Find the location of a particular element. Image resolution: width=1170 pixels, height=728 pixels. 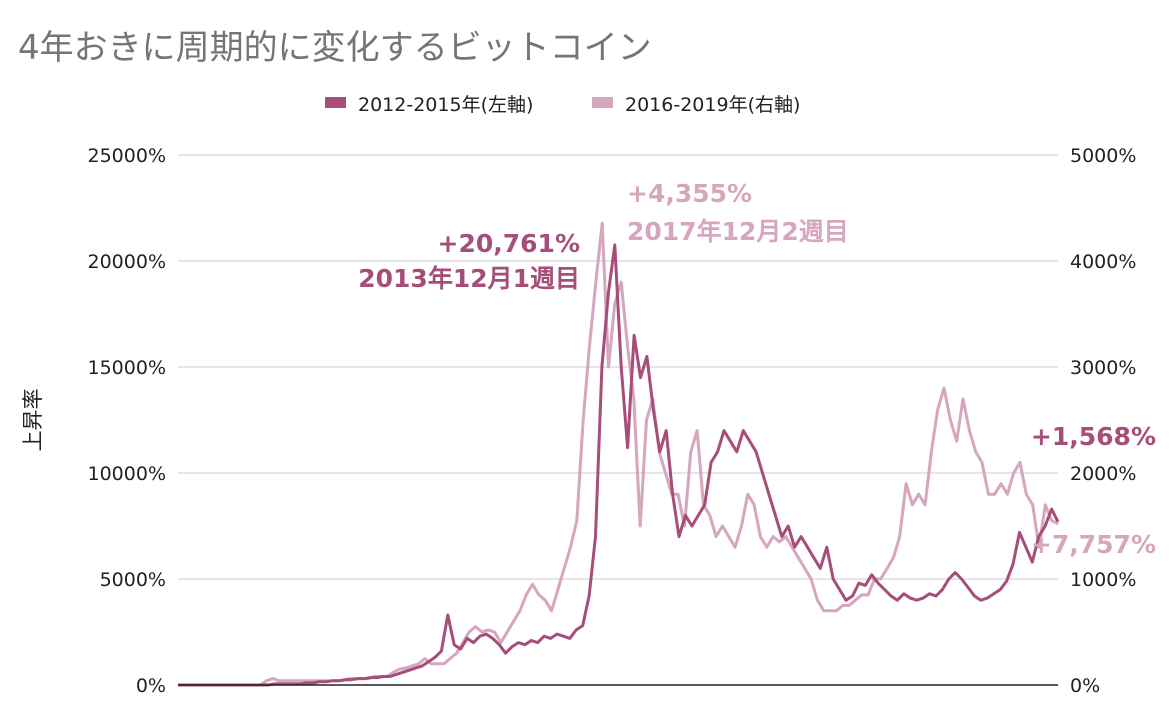

right-tick-label: 5000% is located at coordinates (1103, 156).